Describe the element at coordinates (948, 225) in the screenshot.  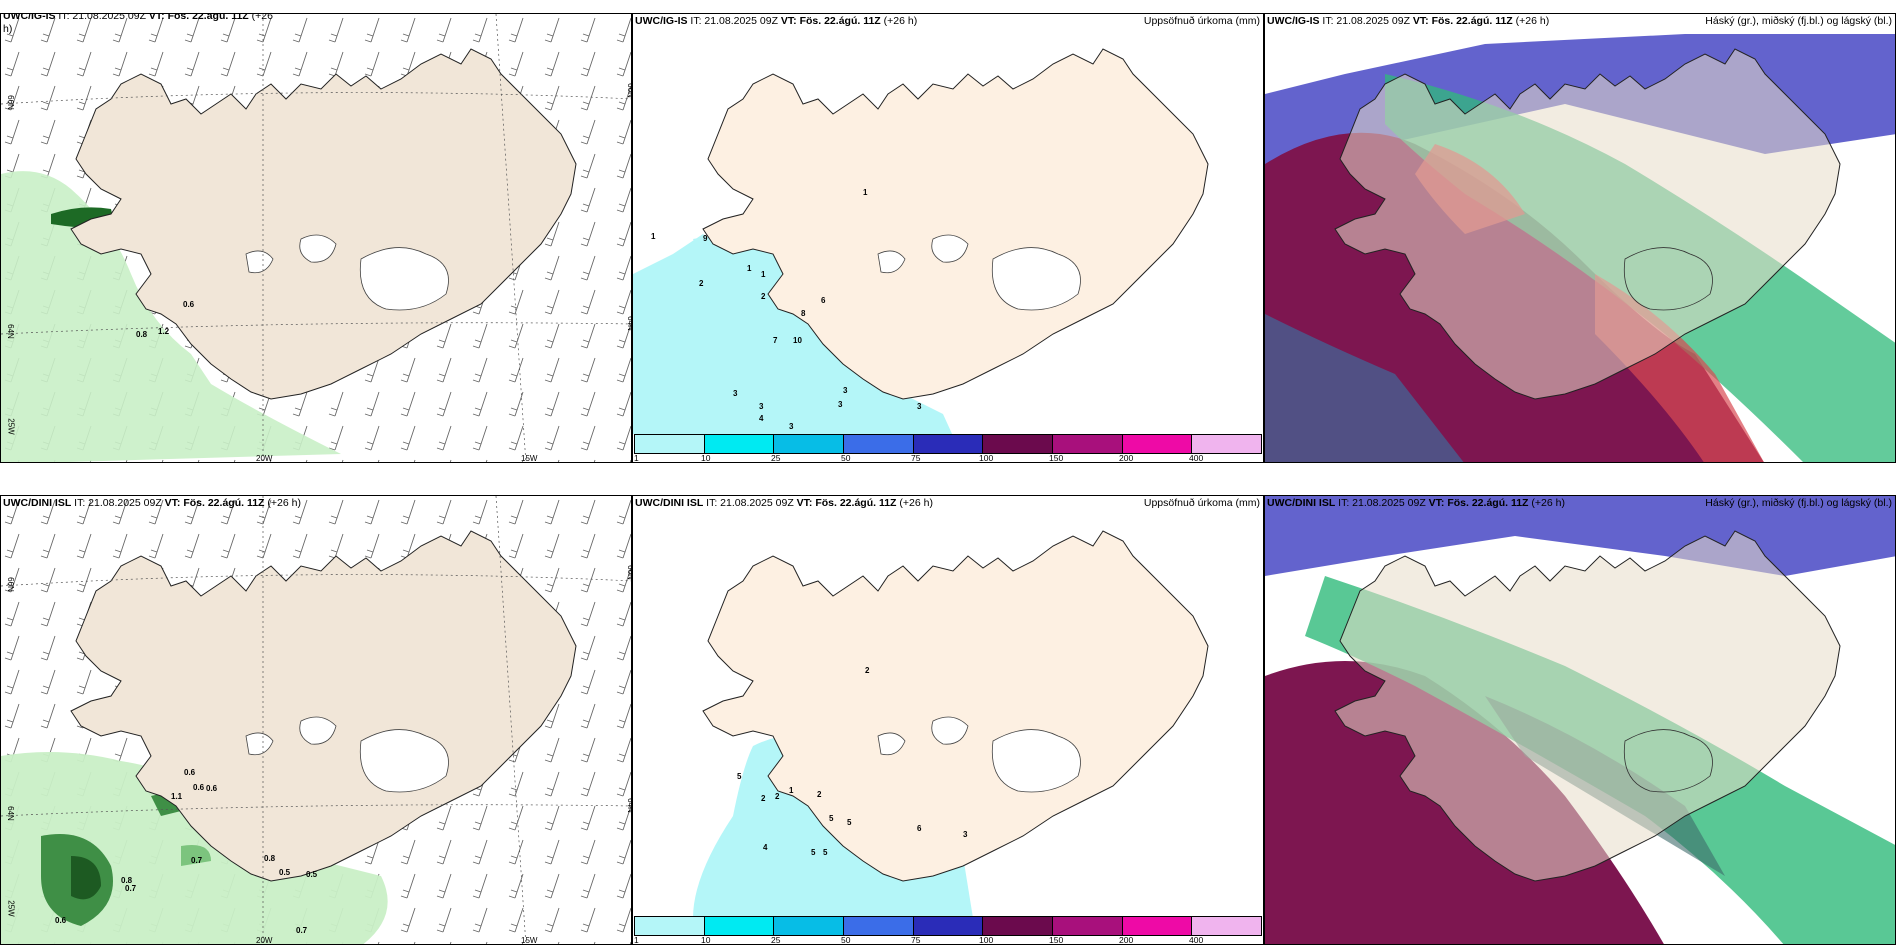
I see `precip-map-ig` at that location.